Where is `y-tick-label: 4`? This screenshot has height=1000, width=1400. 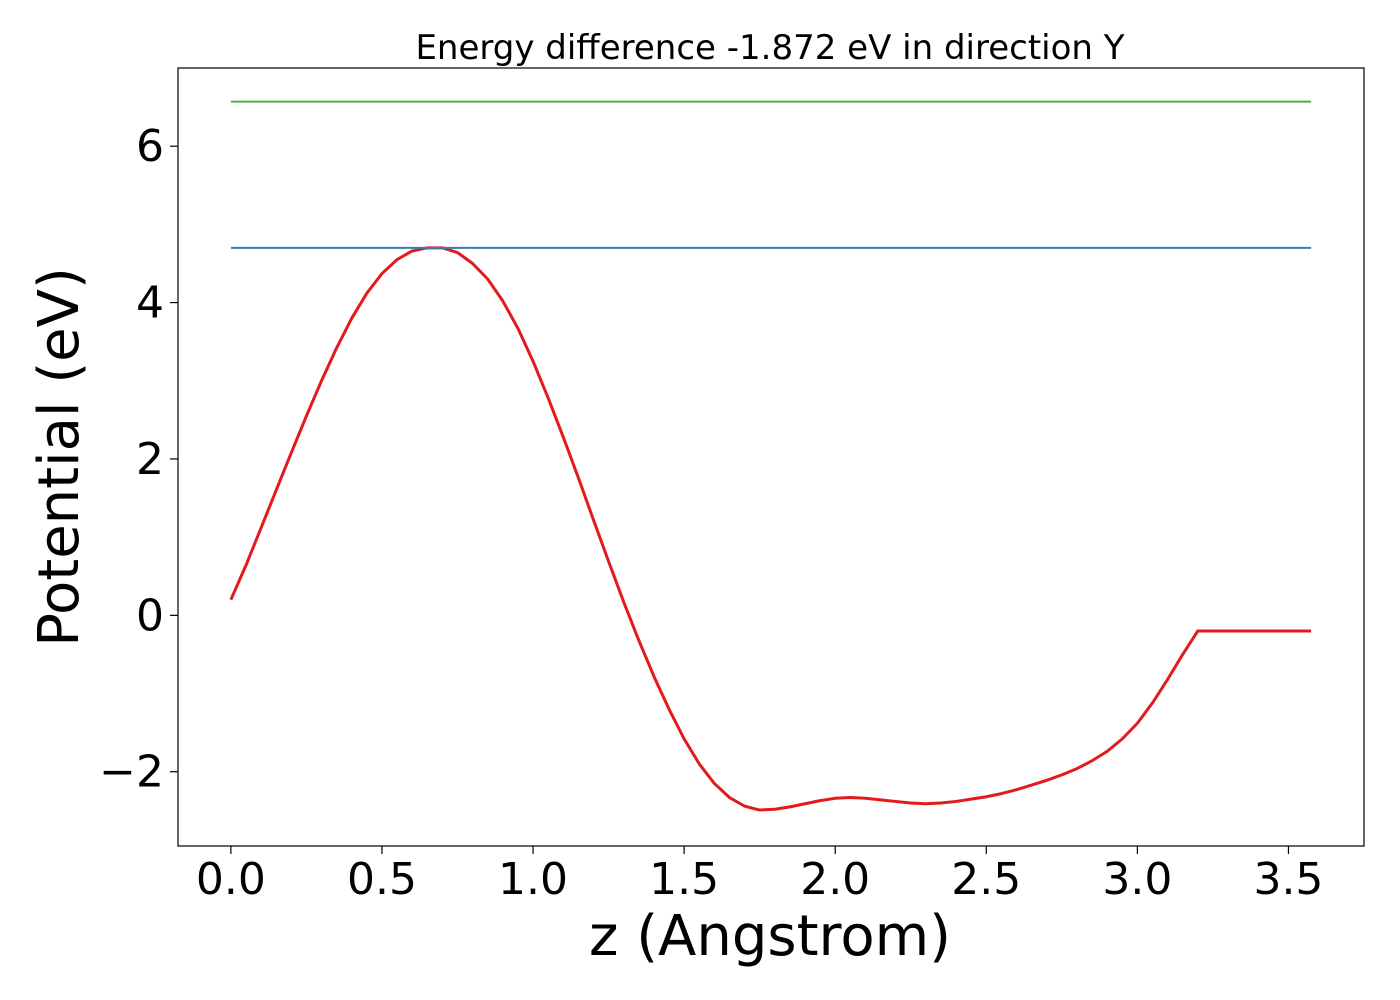
y-tick-label: 4 is located at coordinates (150, 303).